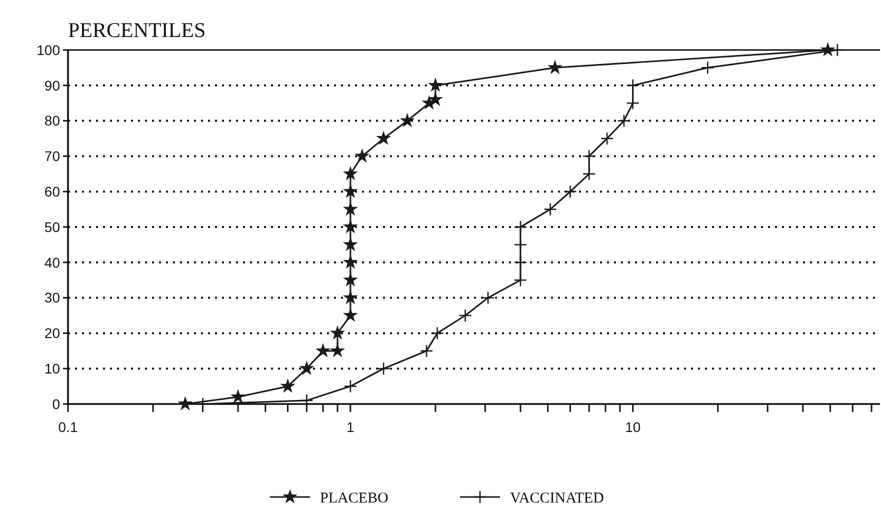 The height and width of the screenshot is (513, 881). I want to click on y-tick-label: 60, so click(52, 192).